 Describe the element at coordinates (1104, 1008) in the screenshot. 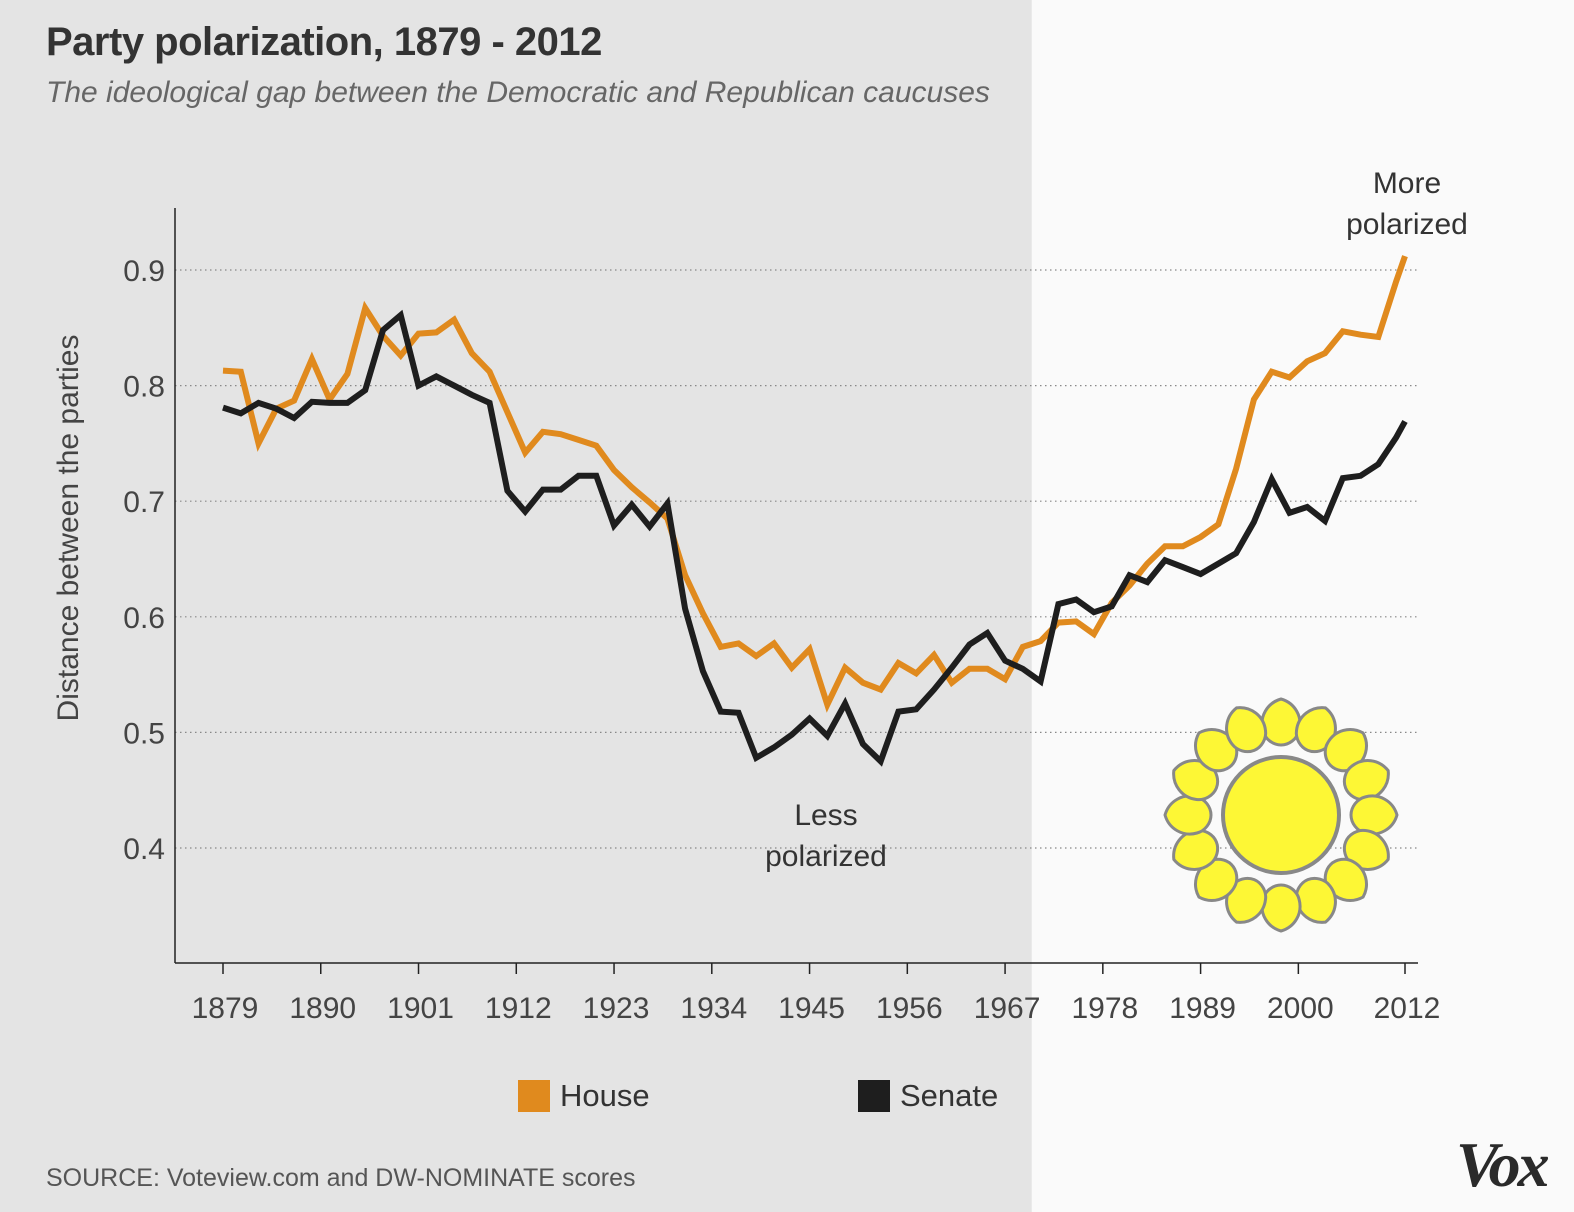

I see `x-tick-label: 1978` at that location.